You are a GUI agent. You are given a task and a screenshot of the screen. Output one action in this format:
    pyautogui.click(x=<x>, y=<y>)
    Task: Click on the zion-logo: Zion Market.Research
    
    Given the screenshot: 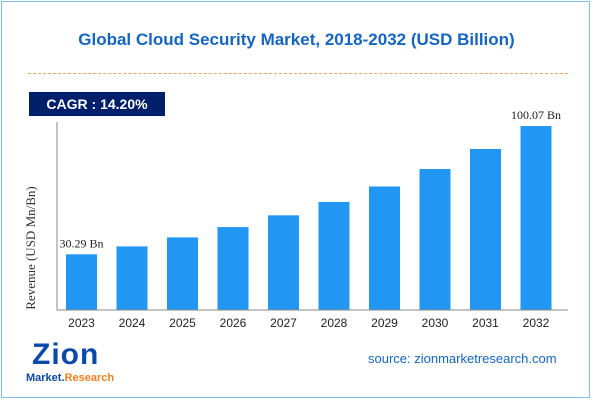 What is the action you would take?
    pyautogui.click(x=76, y=363)
    